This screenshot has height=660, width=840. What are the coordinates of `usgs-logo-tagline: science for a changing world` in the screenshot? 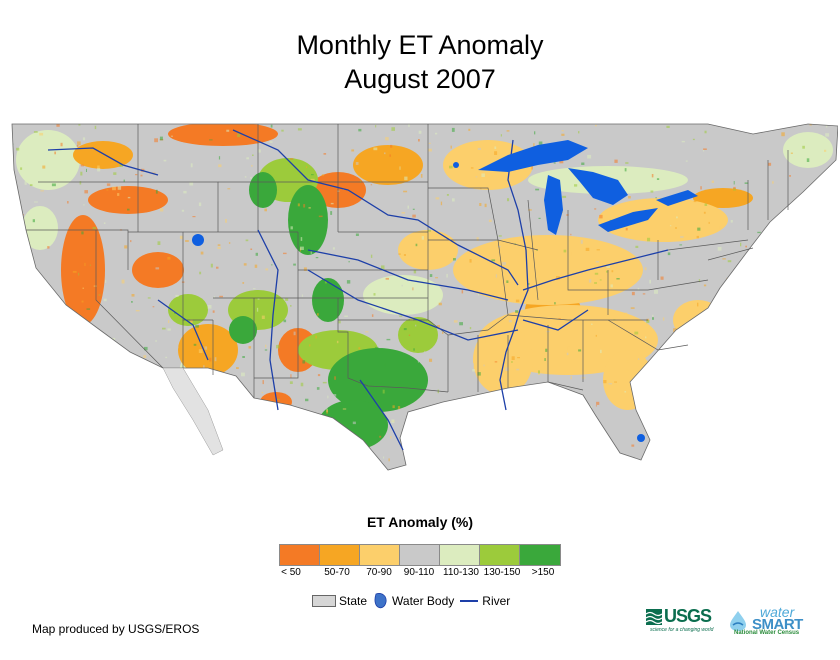 It's located at (682, 630).